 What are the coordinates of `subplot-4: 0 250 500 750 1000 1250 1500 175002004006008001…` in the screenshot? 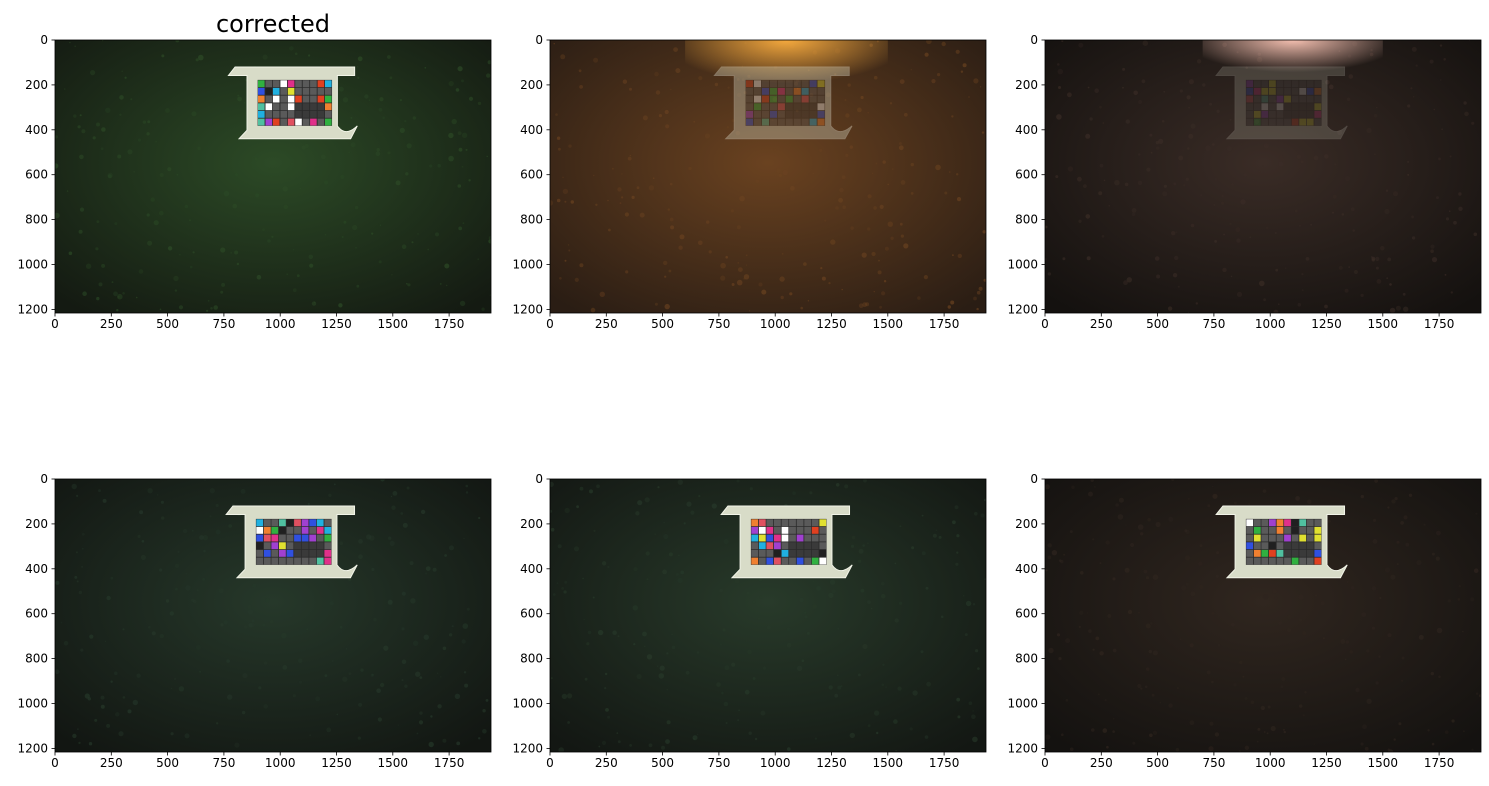 It's located at (254, 621).